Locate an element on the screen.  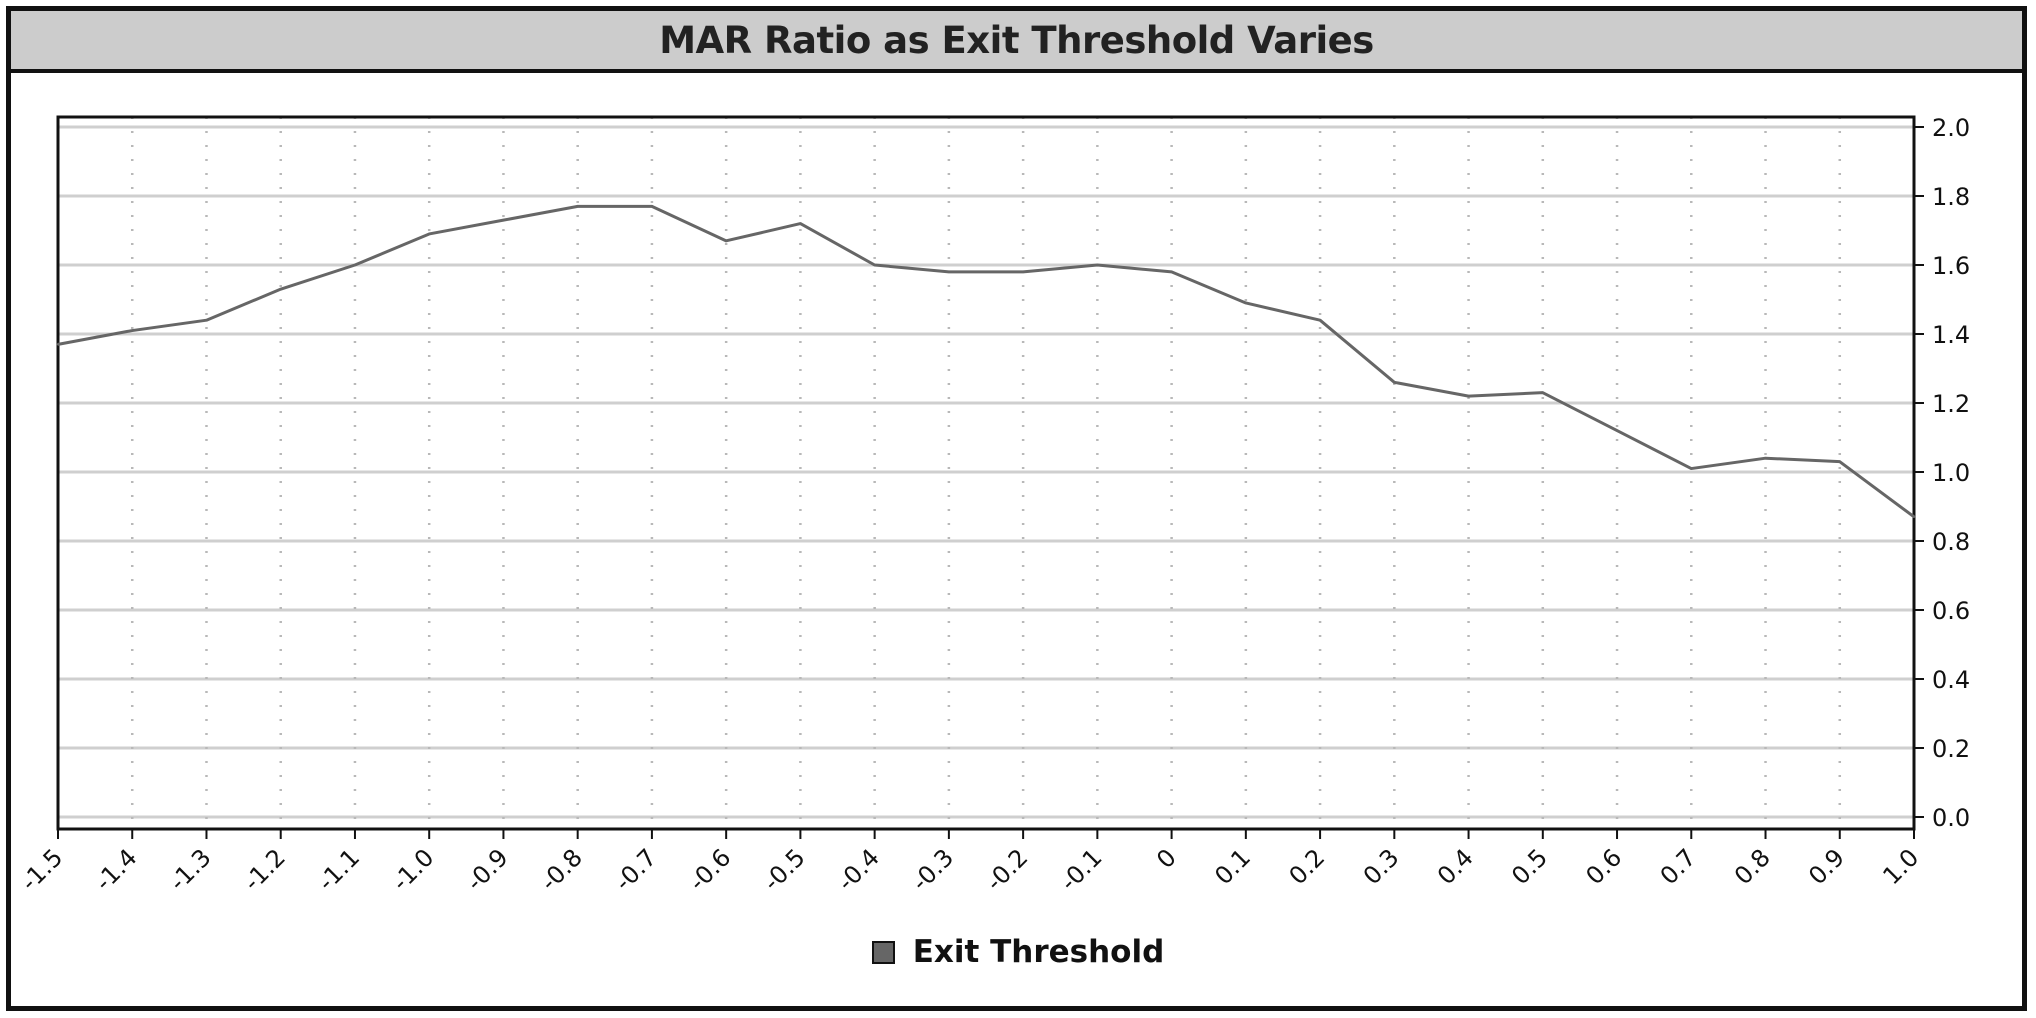
x-tick-label: 0.6 is located at coordinates (1603, 866).